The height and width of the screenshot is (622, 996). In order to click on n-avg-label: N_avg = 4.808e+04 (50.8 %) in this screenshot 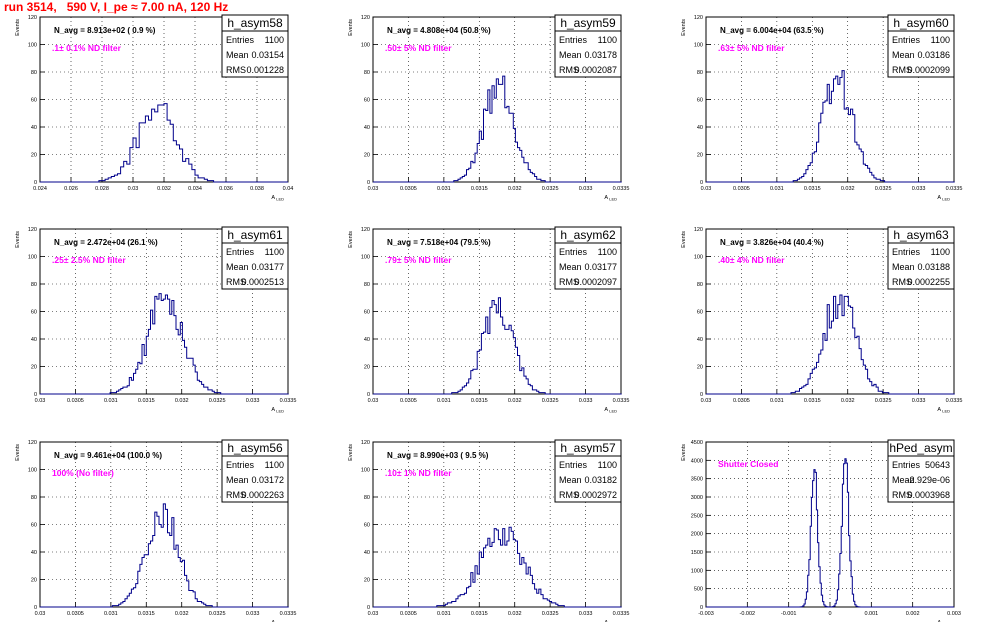, I will do `click(439, 30)`.